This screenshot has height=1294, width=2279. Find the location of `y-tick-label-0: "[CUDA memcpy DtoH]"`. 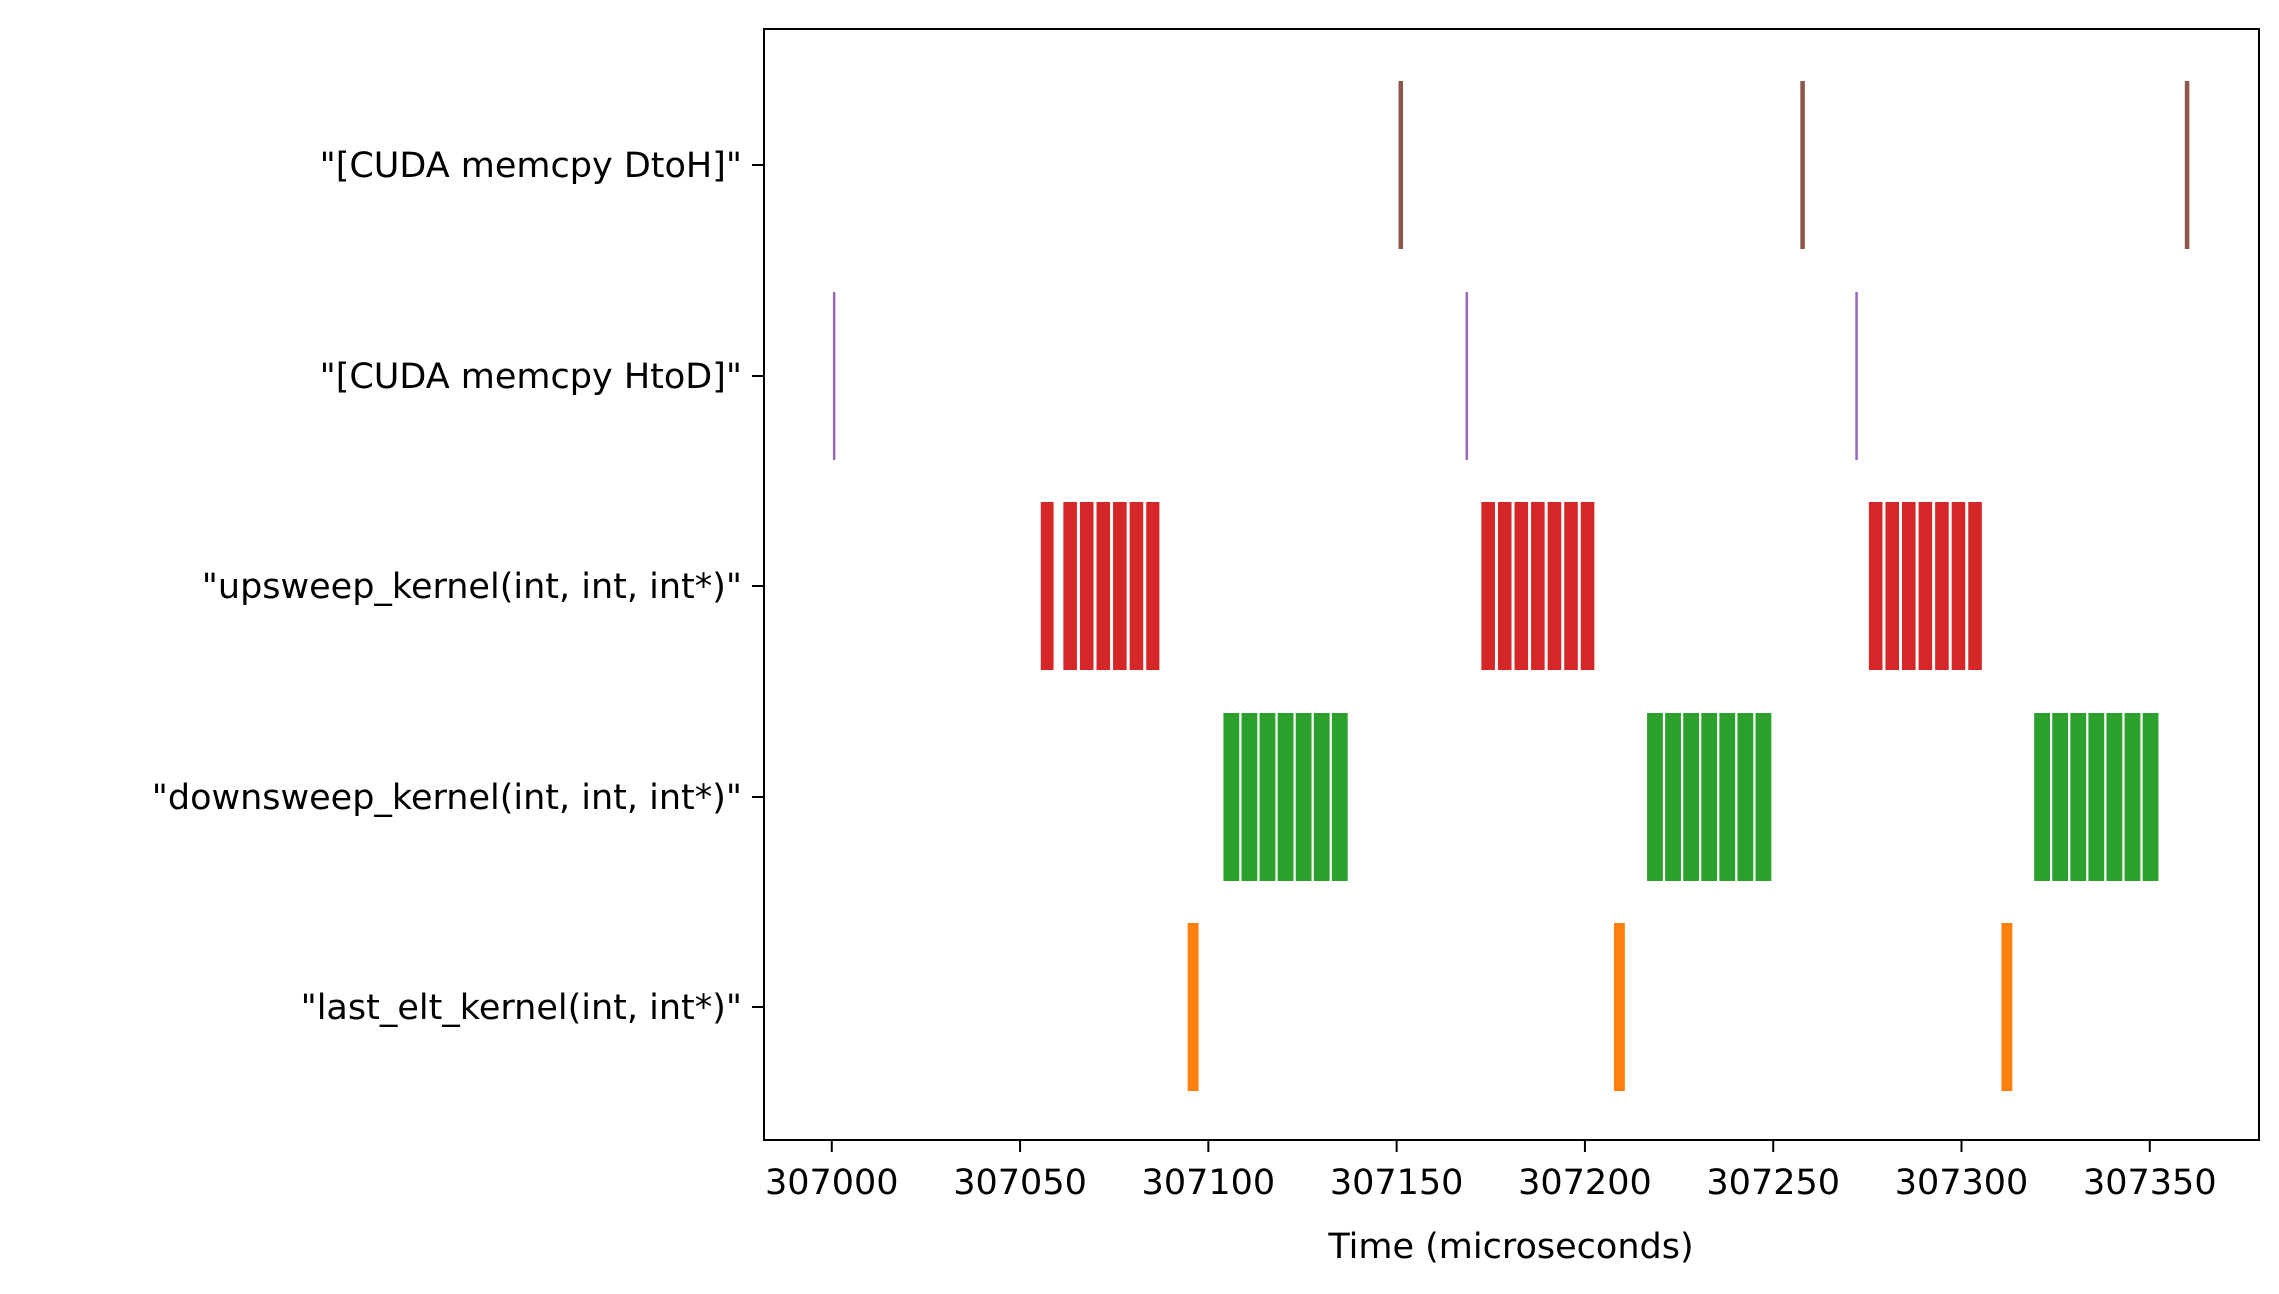

y-tick-label-0: "[CUDA memcpy DtoH]" is located at coordinates (531, 166).